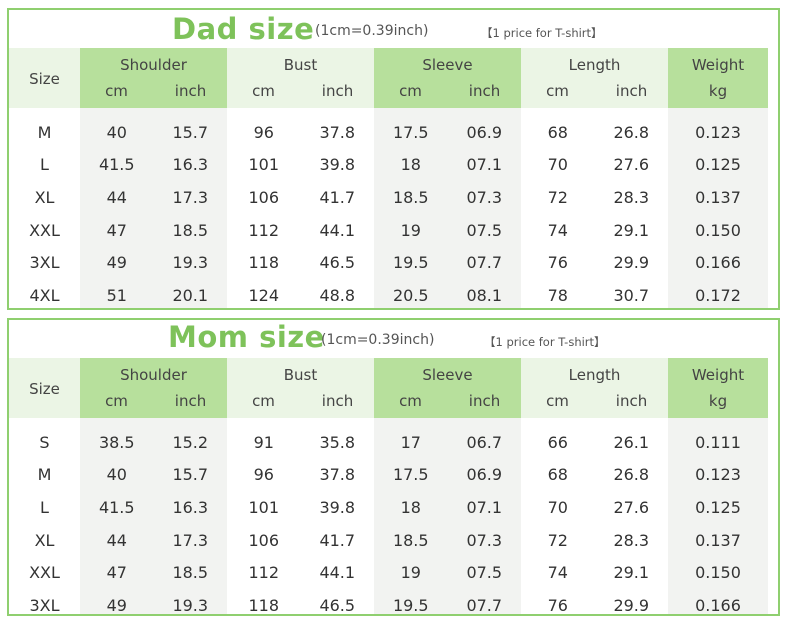  I want to click on value-cell: 0.125, so click(718, 165).